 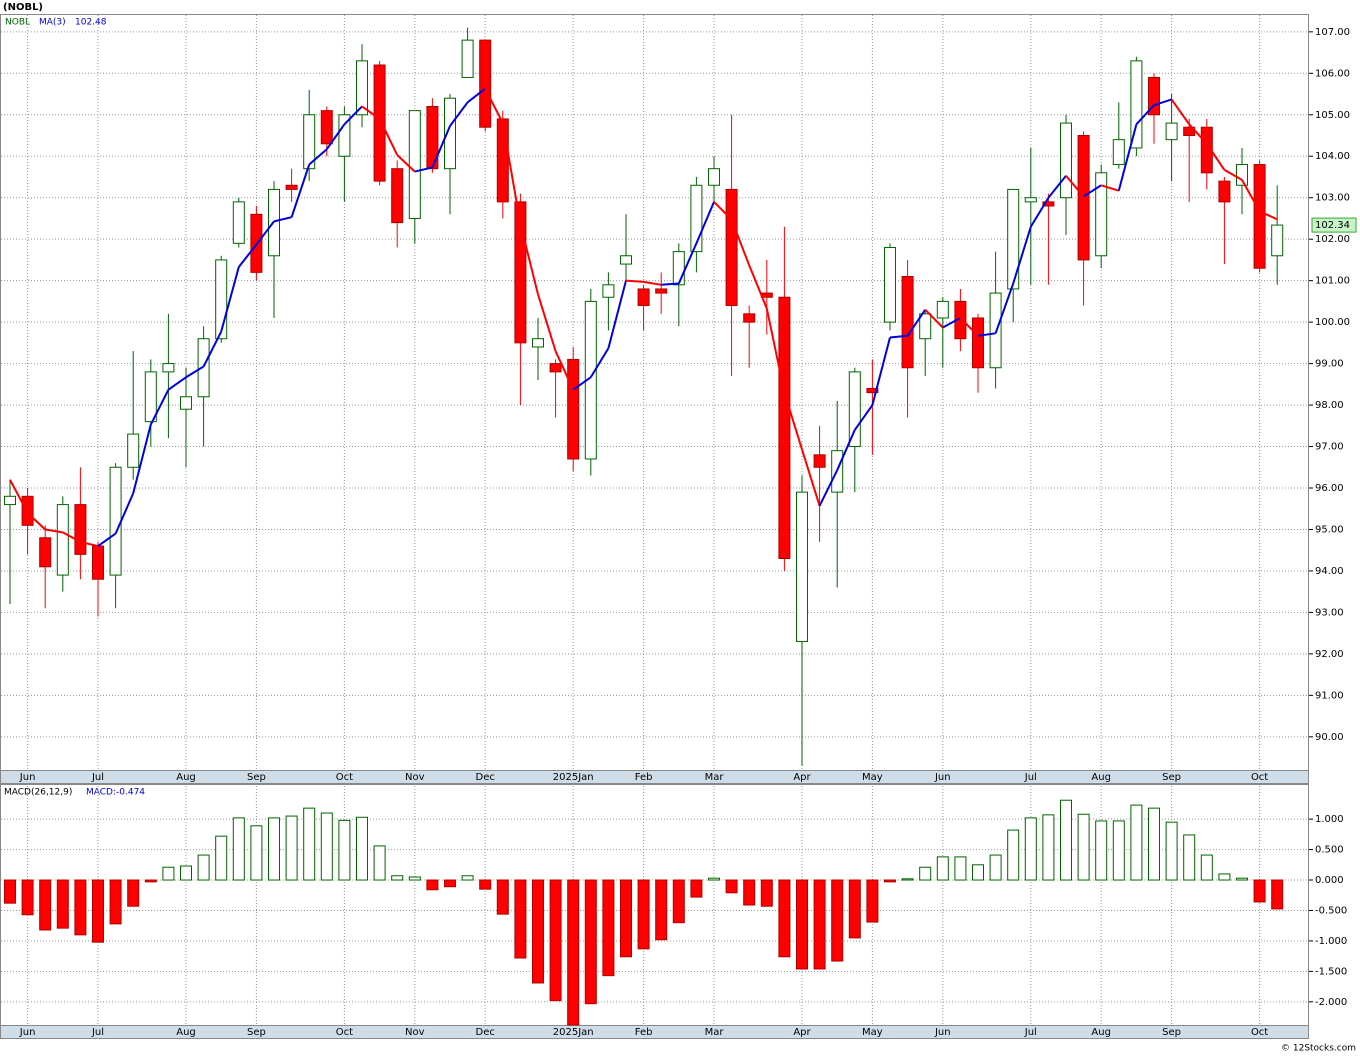 What do you see at coordinates (1332, 198) in the screenshot?
I see `y-tick-label: 103.00` at bounding box center [1332, 198].